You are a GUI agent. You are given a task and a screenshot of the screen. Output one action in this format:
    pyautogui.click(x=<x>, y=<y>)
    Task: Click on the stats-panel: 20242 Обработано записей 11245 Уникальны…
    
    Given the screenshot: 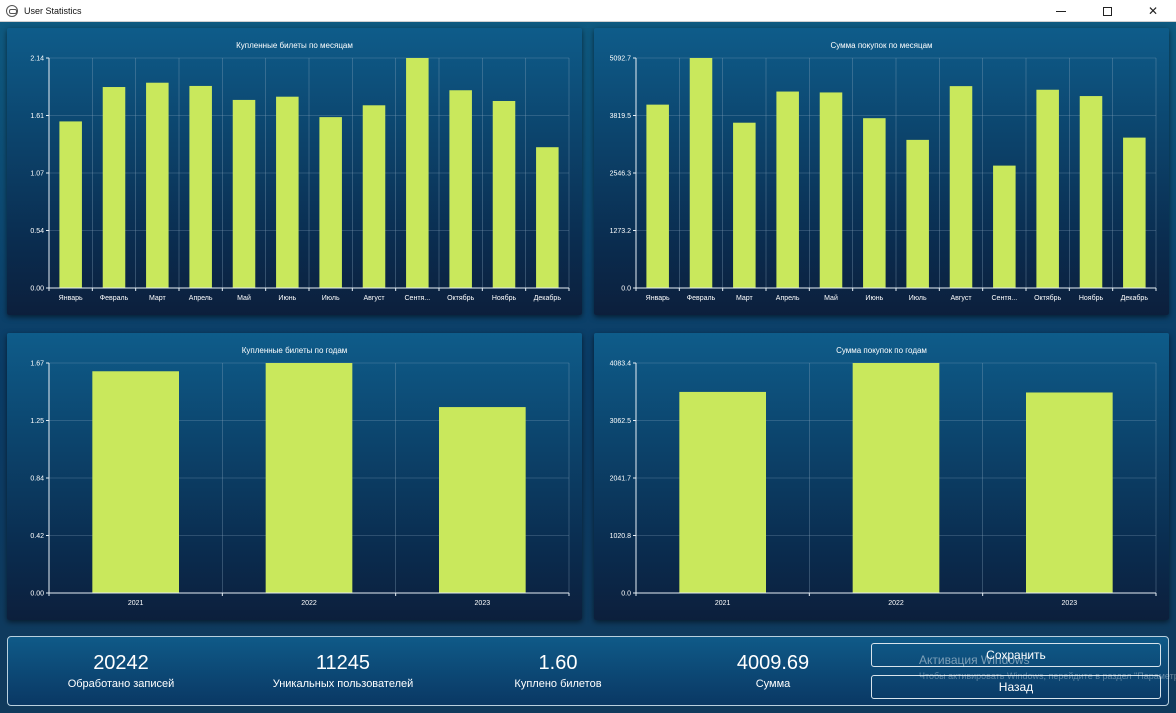 What is the action you would take?
    pyautogui.click(x=588, y=671)
    